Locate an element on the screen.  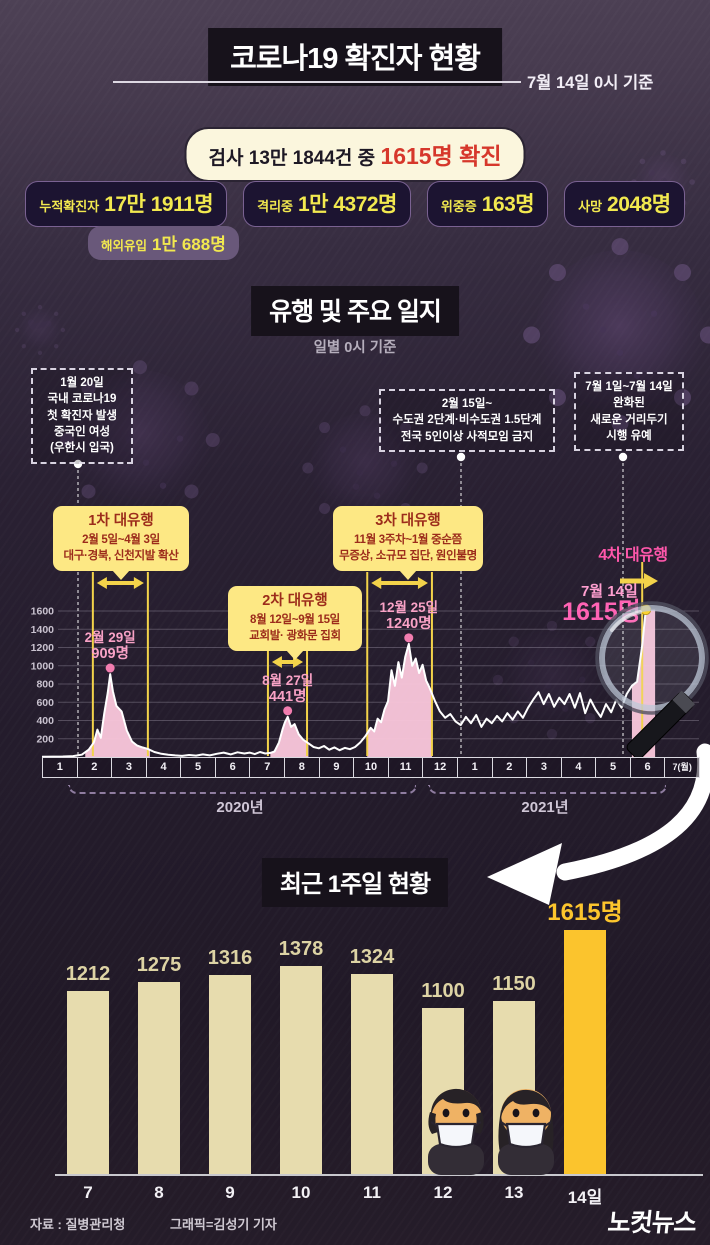
as-of-date: 7월 14일 0시 기준 is located at coordinates (590, 83).